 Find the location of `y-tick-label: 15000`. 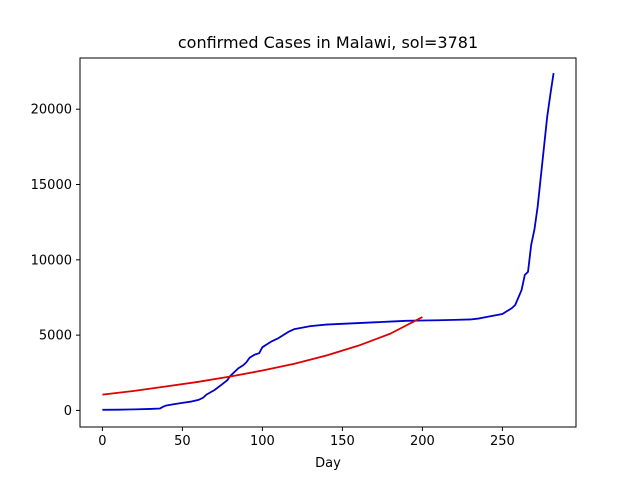

y-tick-label: 15000 is located at coordinates (51, 185).